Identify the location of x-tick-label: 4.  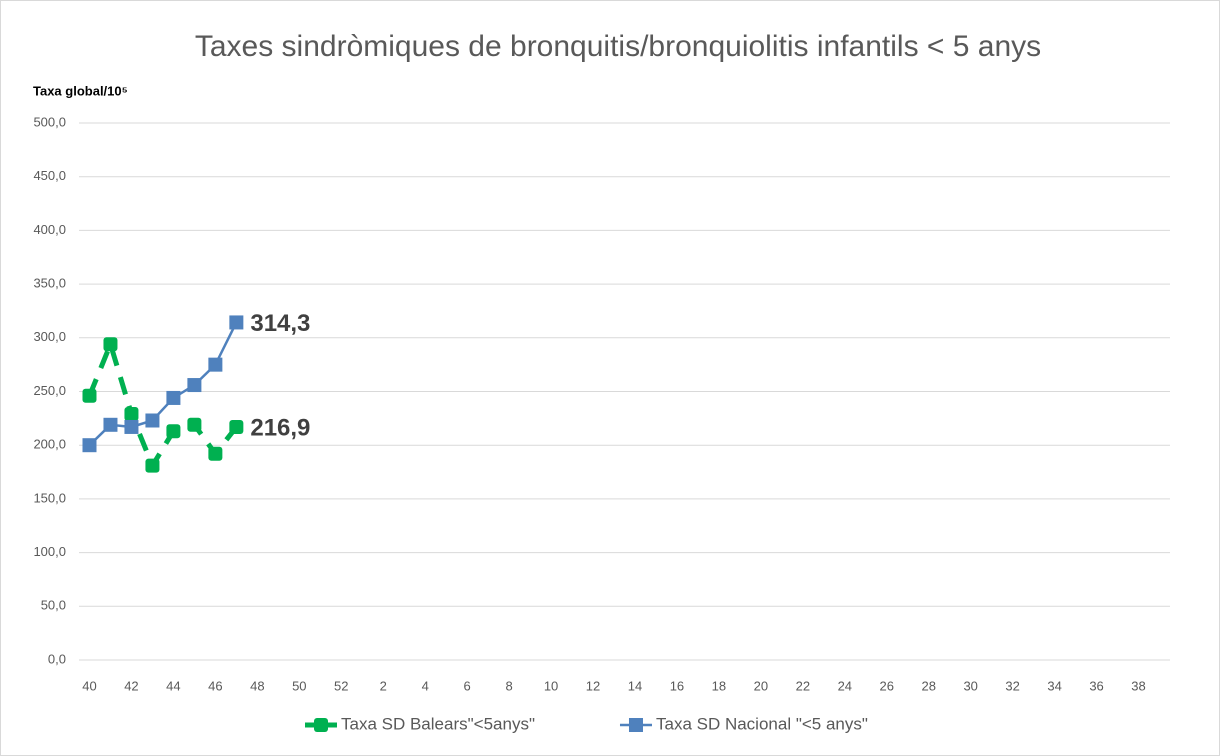
(425, 685).